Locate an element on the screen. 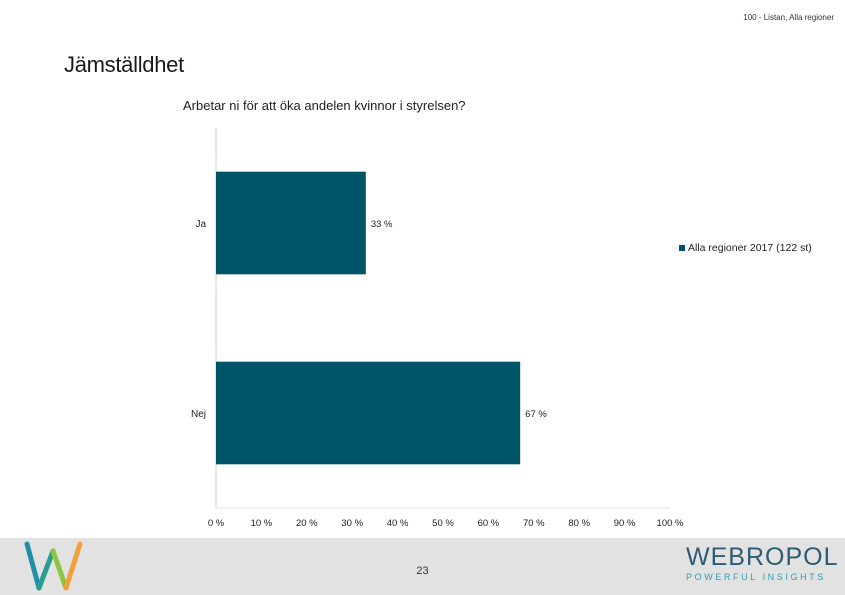  w-logo-icon is located at coordinates (53, 566).